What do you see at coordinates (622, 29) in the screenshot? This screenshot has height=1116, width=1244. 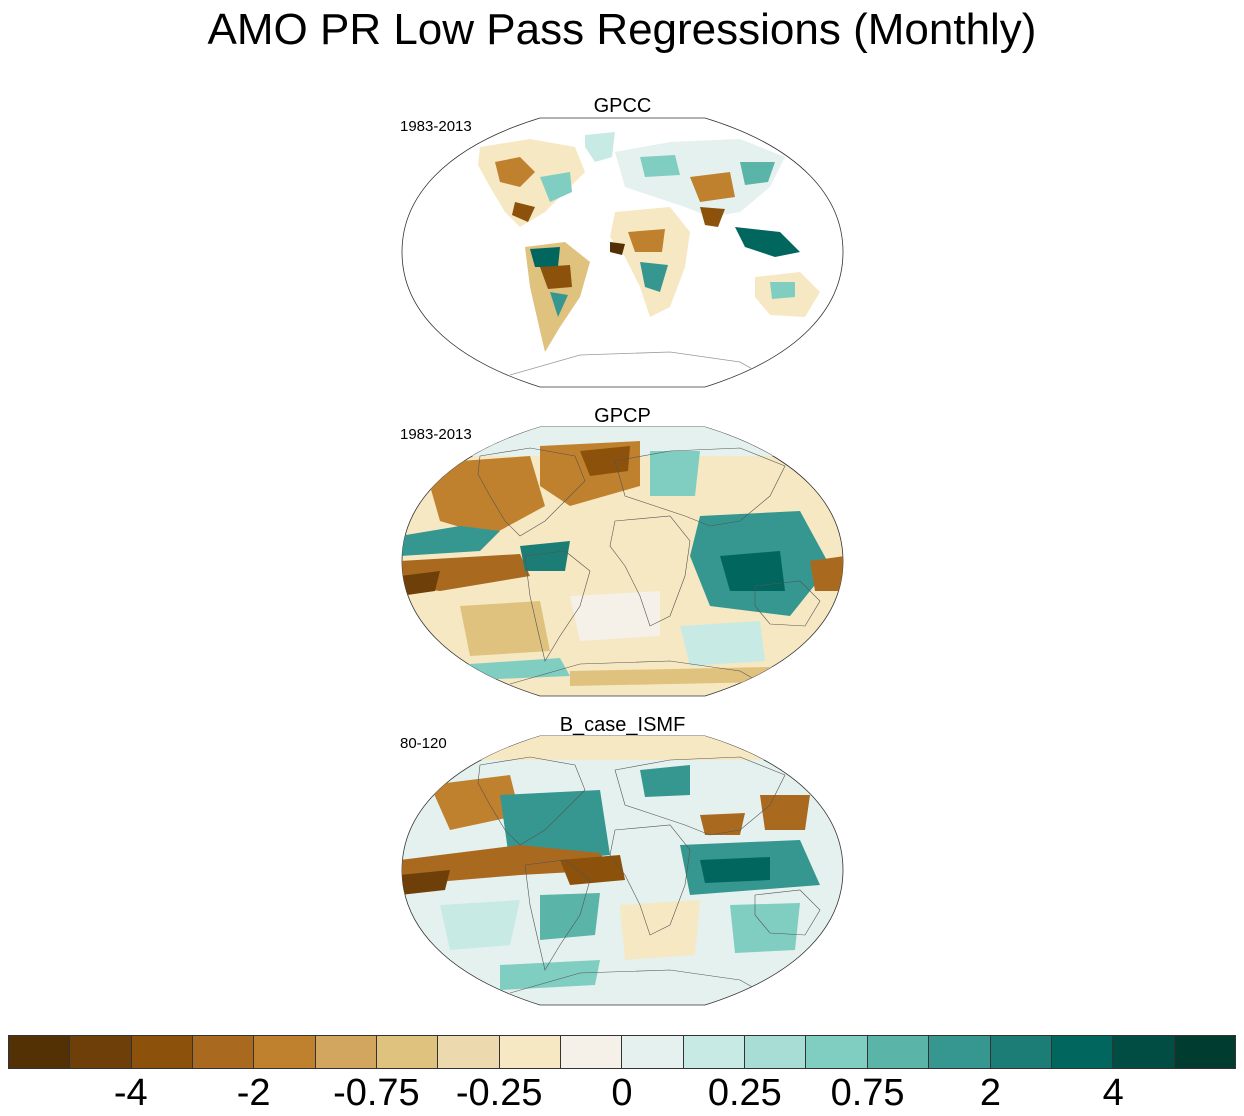 I see `figure-title: AMO PR Low Pass Regressions (Monthly)` at bounding box center [622, 29].